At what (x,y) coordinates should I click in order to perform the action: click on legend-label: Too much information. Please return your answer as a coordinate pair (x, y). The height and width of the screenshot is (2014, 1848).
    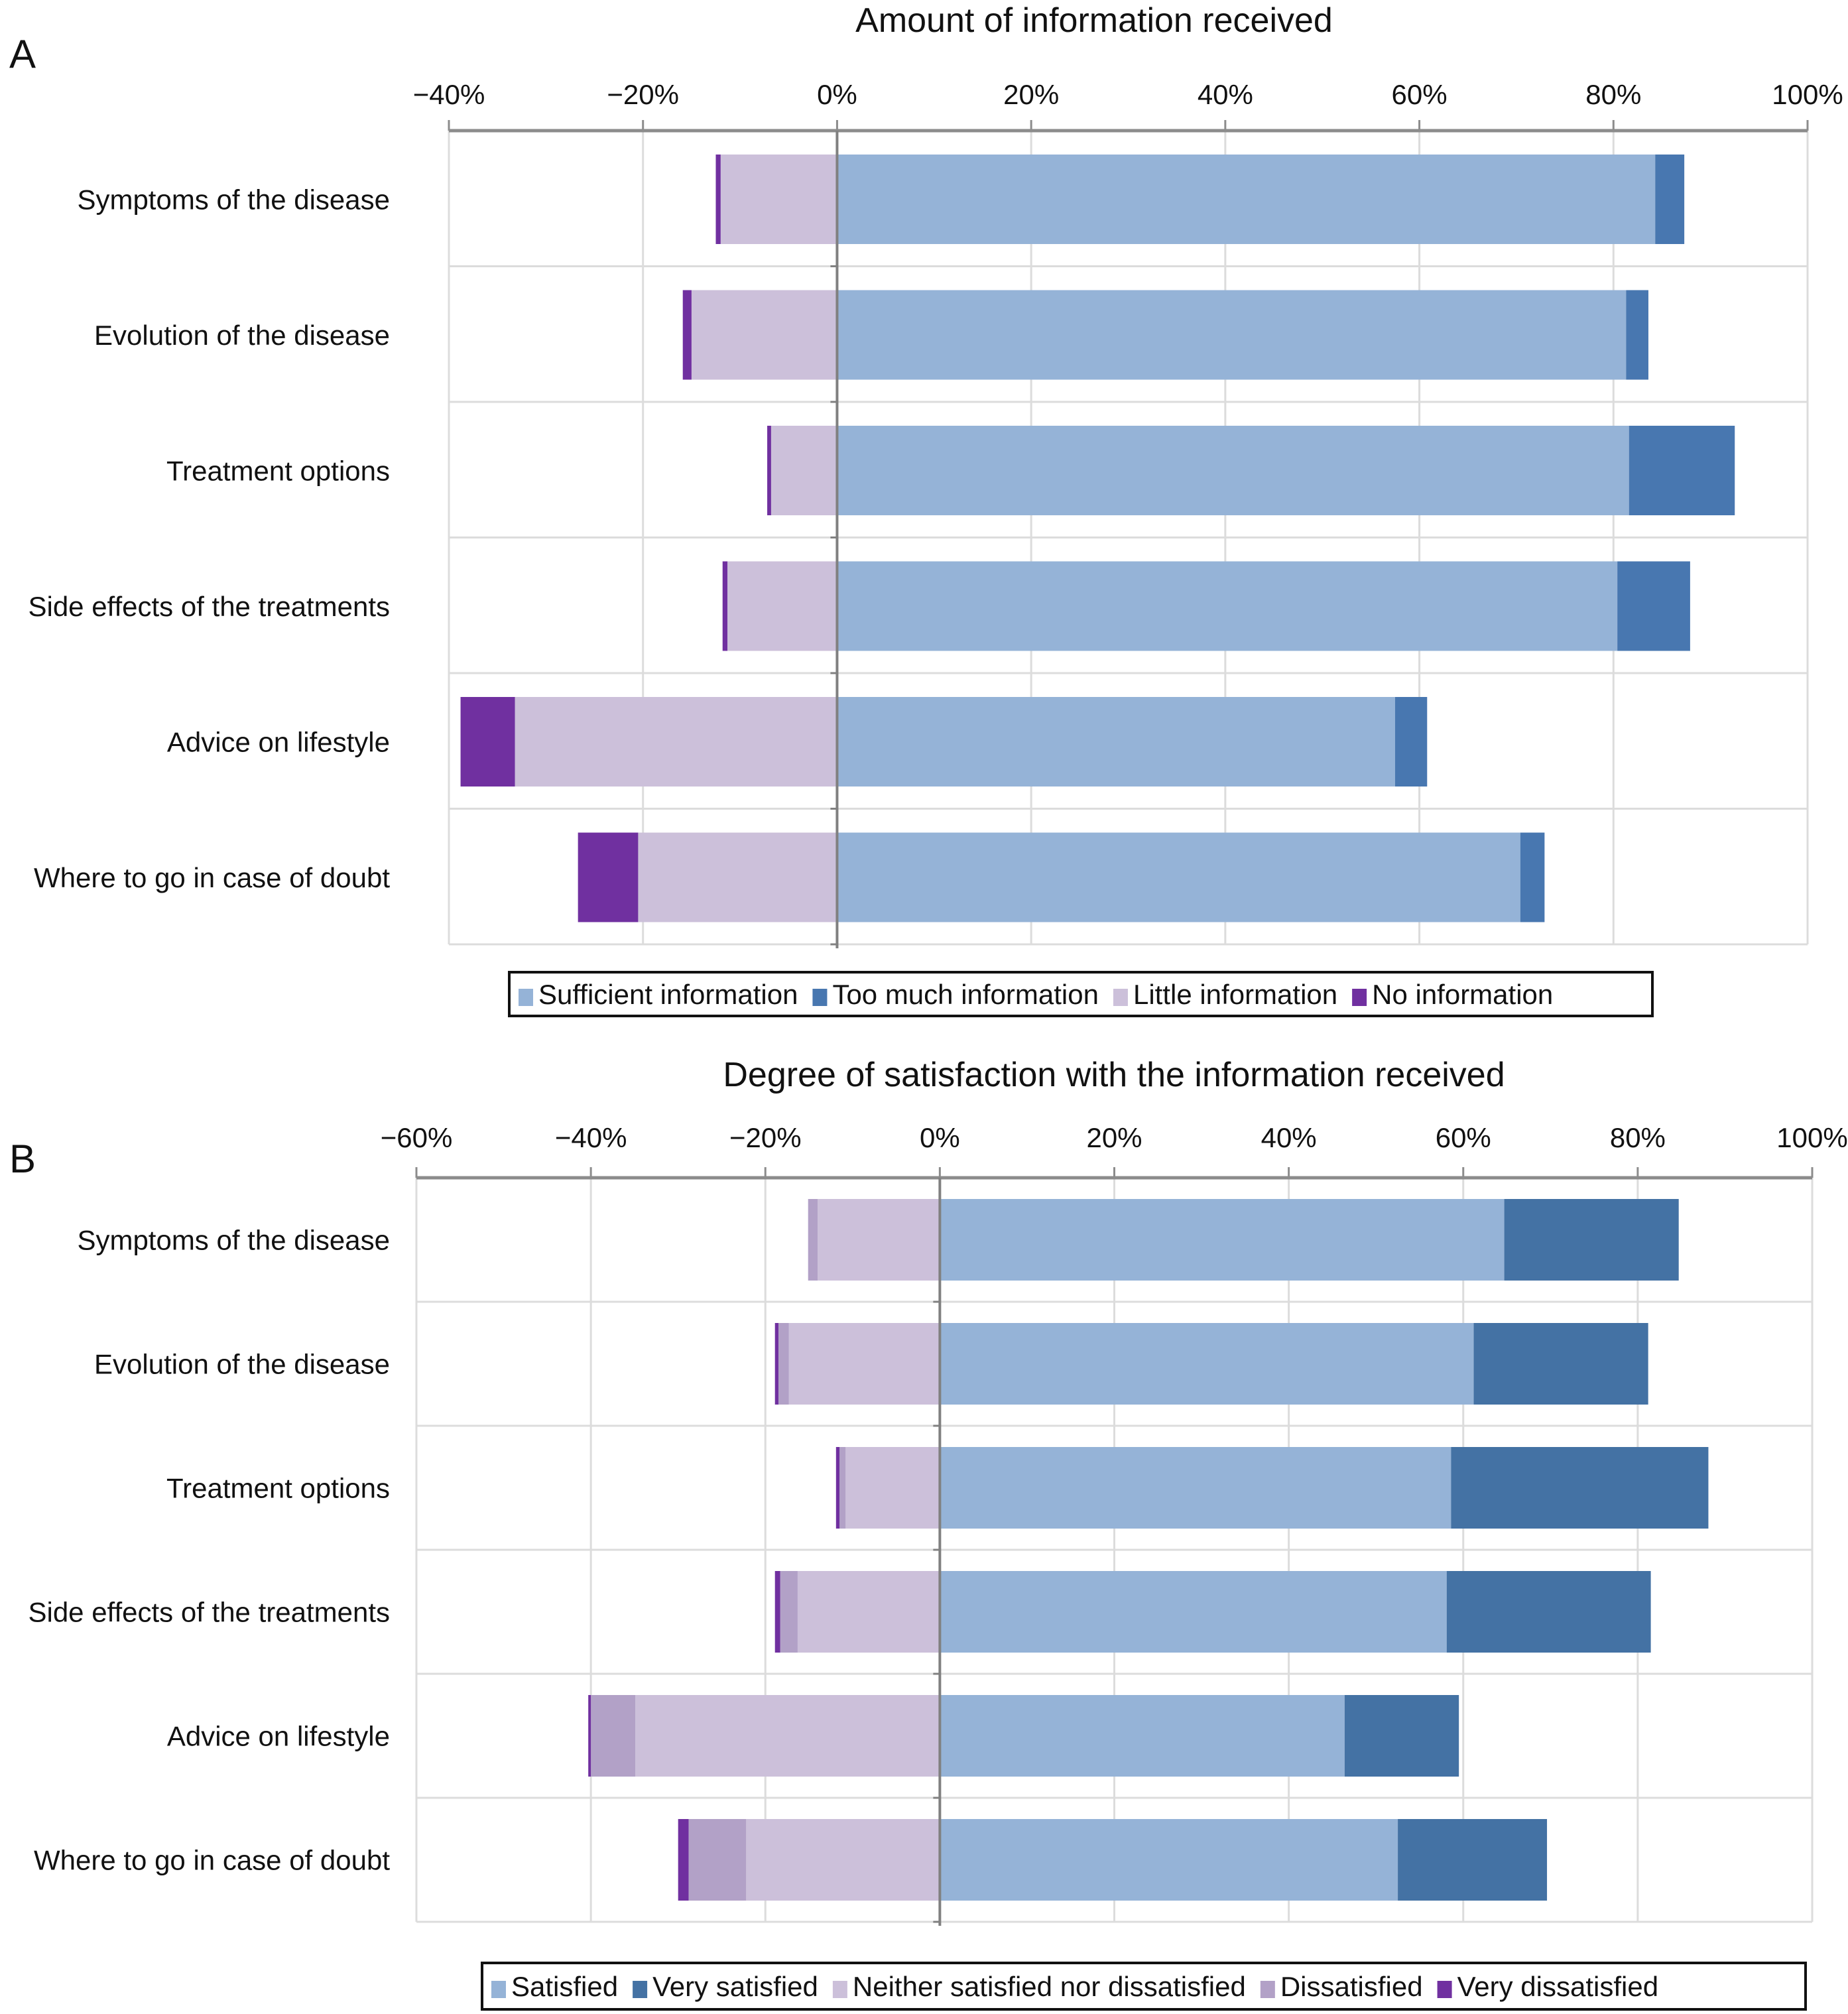
    Looking at the image, I should click on (966, 994).